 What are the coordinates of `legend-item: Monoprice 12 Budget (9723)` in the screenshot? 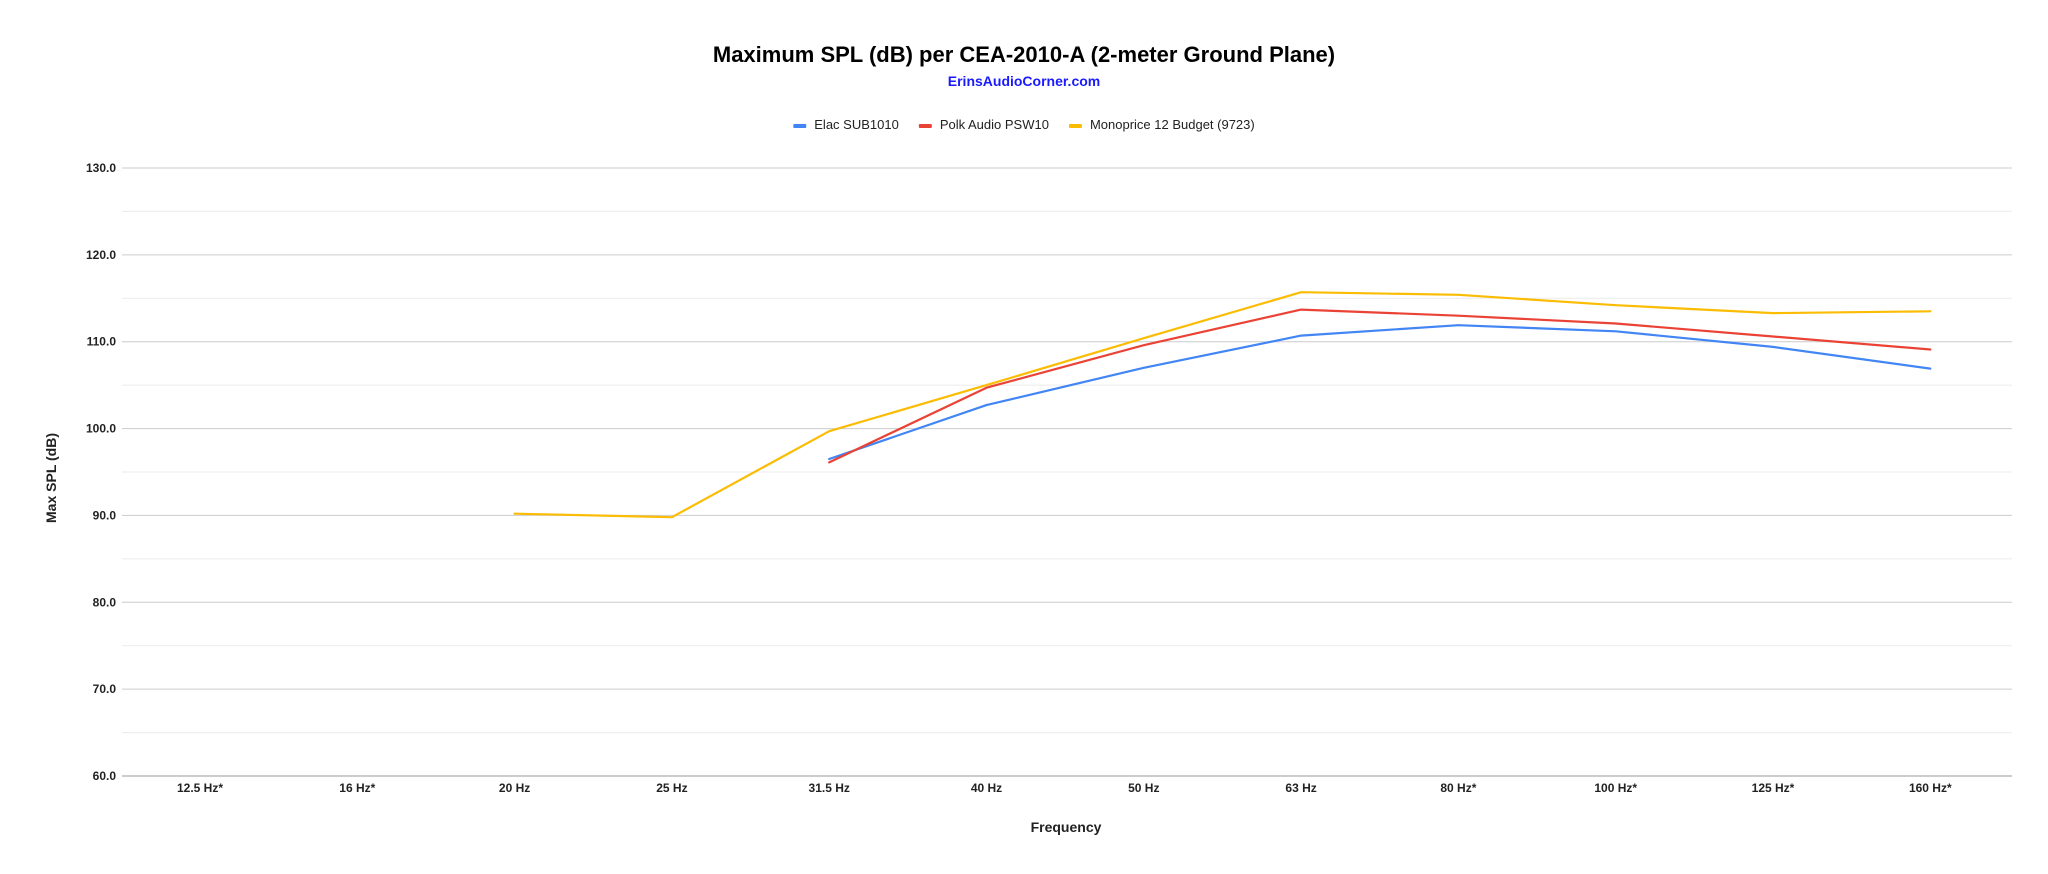 It's located at (1161, 124).